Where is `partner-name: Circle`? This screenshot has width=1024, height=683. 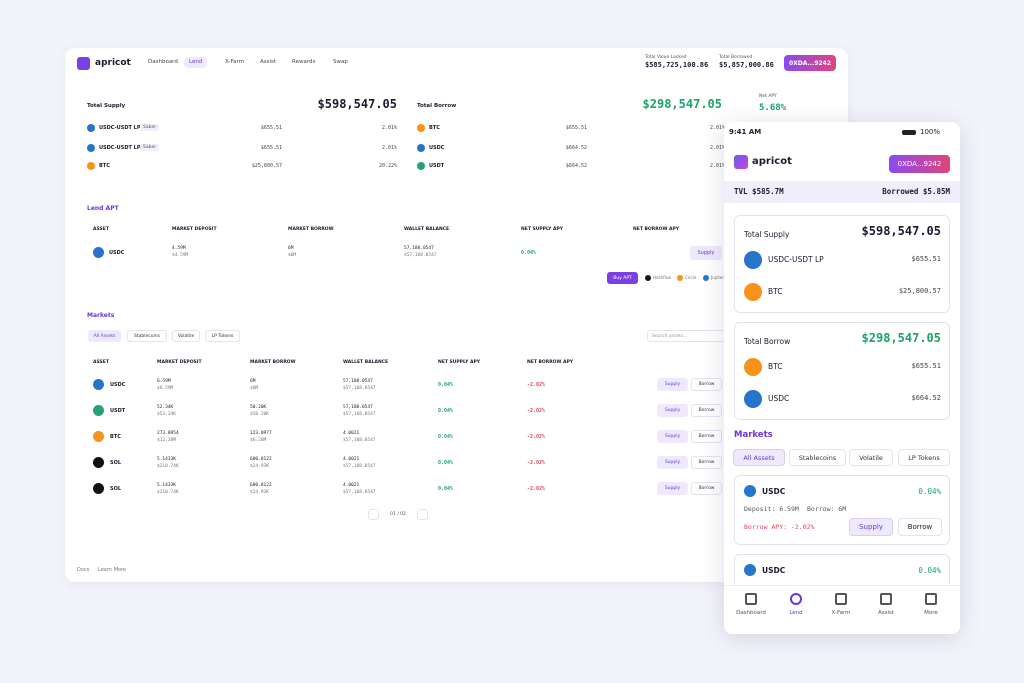
partner-name: Circle is located at coordinates (691, 277).